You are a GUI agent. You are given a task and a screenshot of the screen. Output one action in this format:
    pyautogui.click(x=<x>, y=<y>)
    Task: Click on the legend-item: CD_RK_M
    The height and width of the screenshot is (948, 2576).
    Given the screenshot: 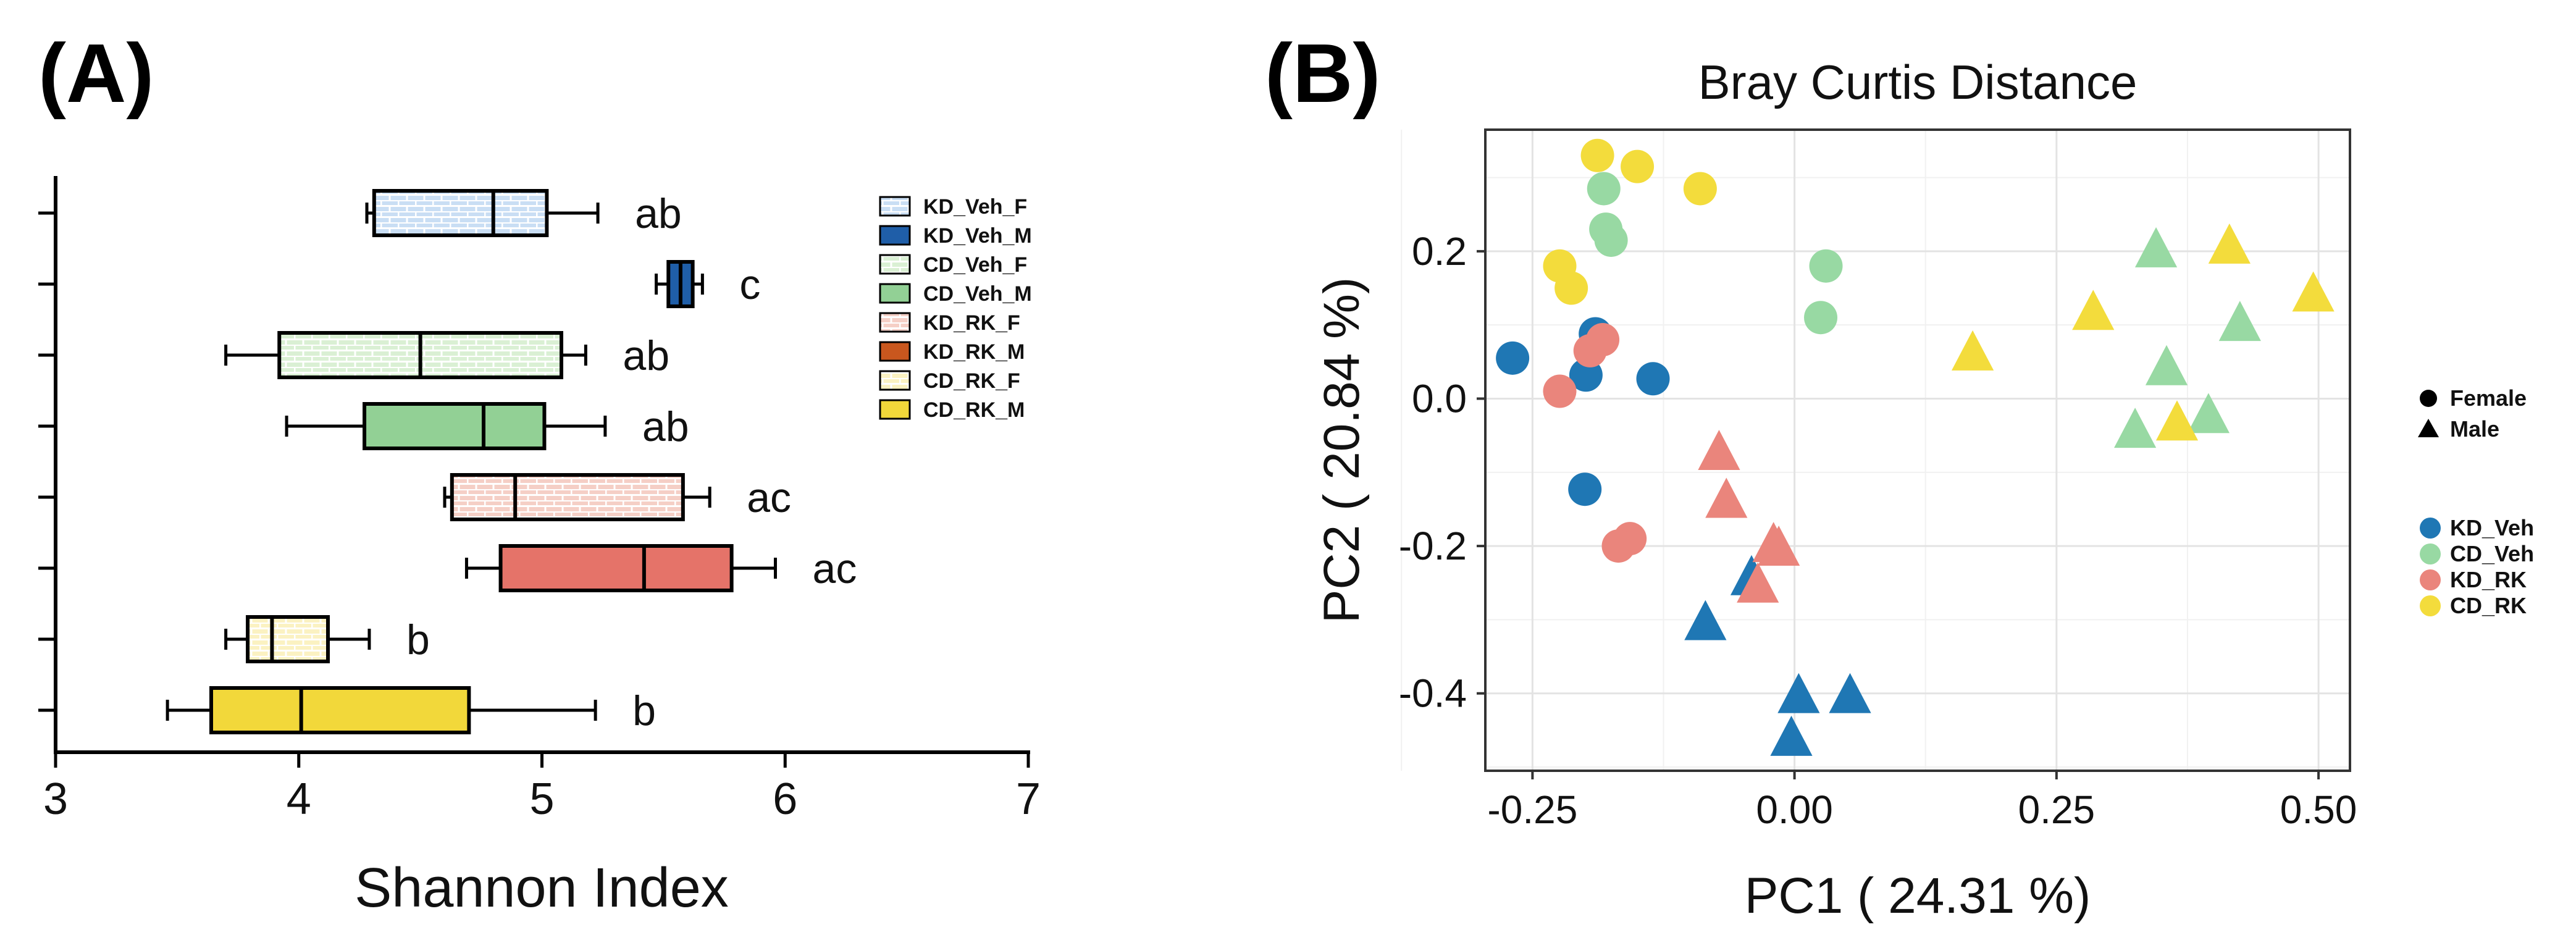 What is the action you would take?
    pyautogui.click(x=952, y=410)
    